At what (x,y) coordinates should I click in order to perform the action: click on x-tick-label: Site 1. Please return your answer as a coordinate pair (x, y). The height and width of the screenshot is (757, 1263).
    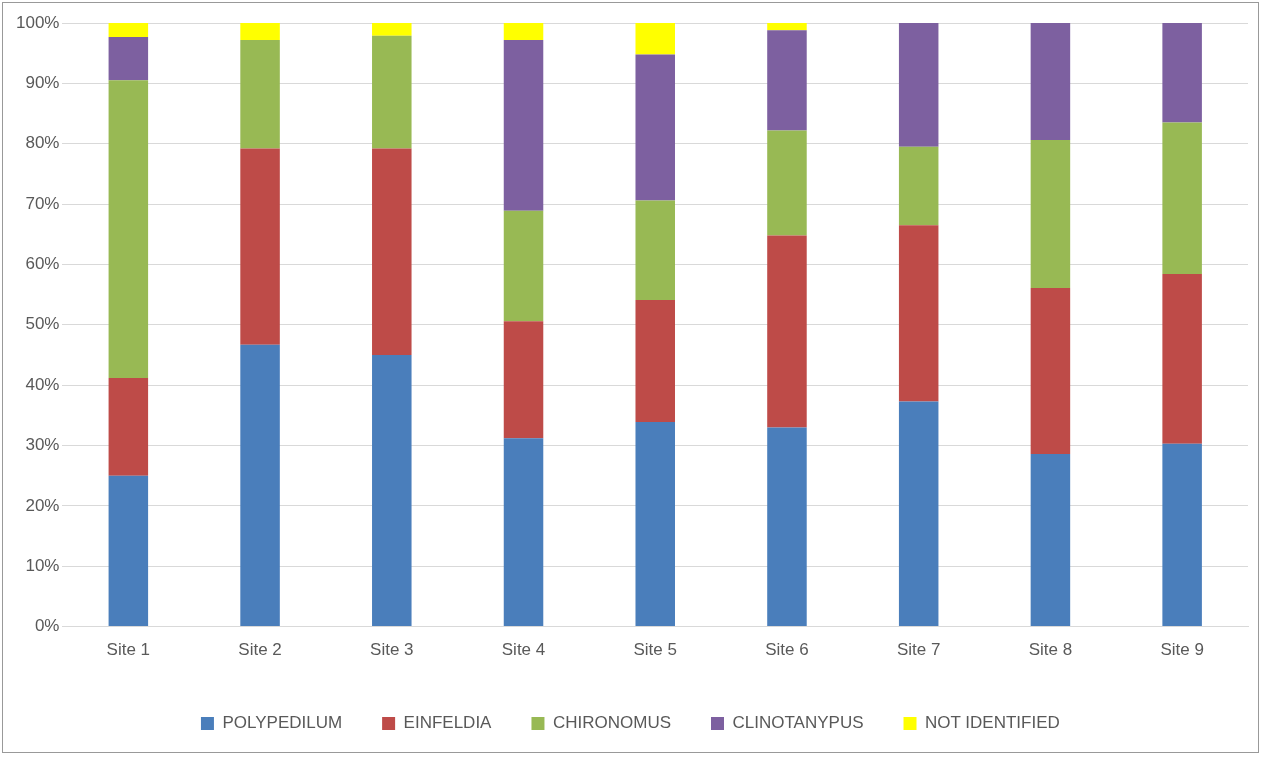
    Looking at the image, I should click on (128, 650).